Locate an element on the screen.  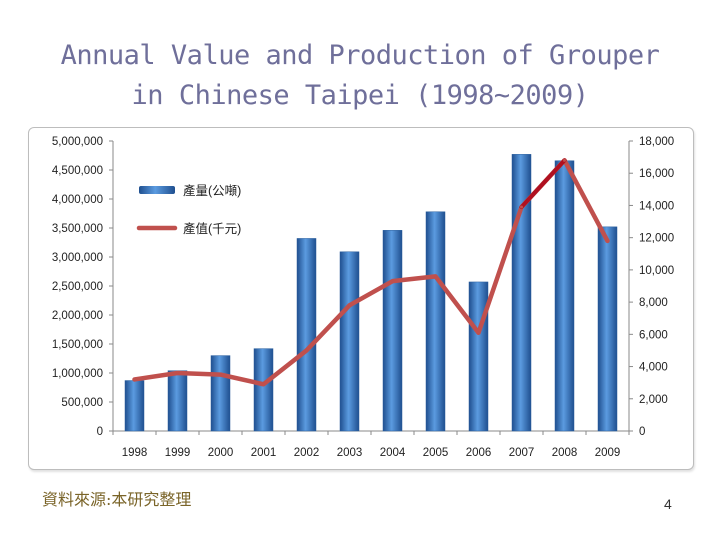
x-tick-label: 2002 is located at coordinates (307, 453).